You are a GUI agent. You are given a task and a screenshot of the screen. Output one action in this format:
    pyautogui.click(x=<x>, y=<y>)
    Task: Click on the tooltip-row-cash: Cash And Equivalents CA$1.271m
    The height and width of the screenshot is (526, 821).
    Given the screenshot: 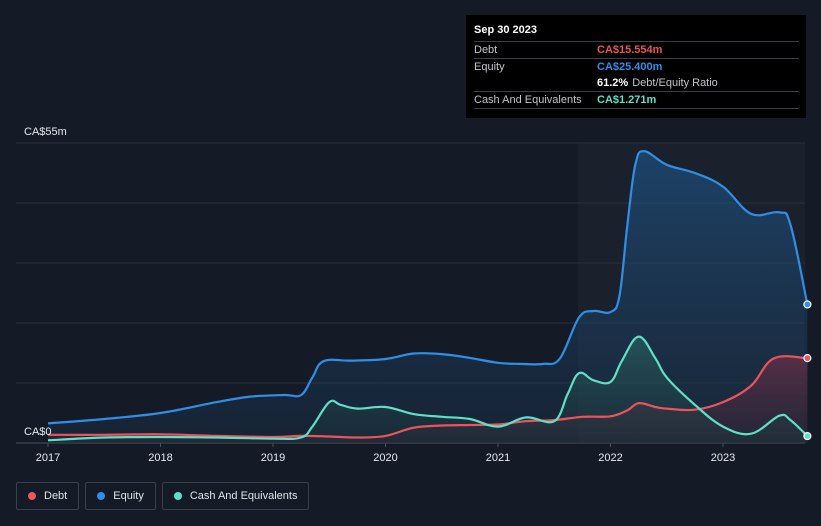 What is the action you would take?
    pyautogui.click(x=636, y=100)
    